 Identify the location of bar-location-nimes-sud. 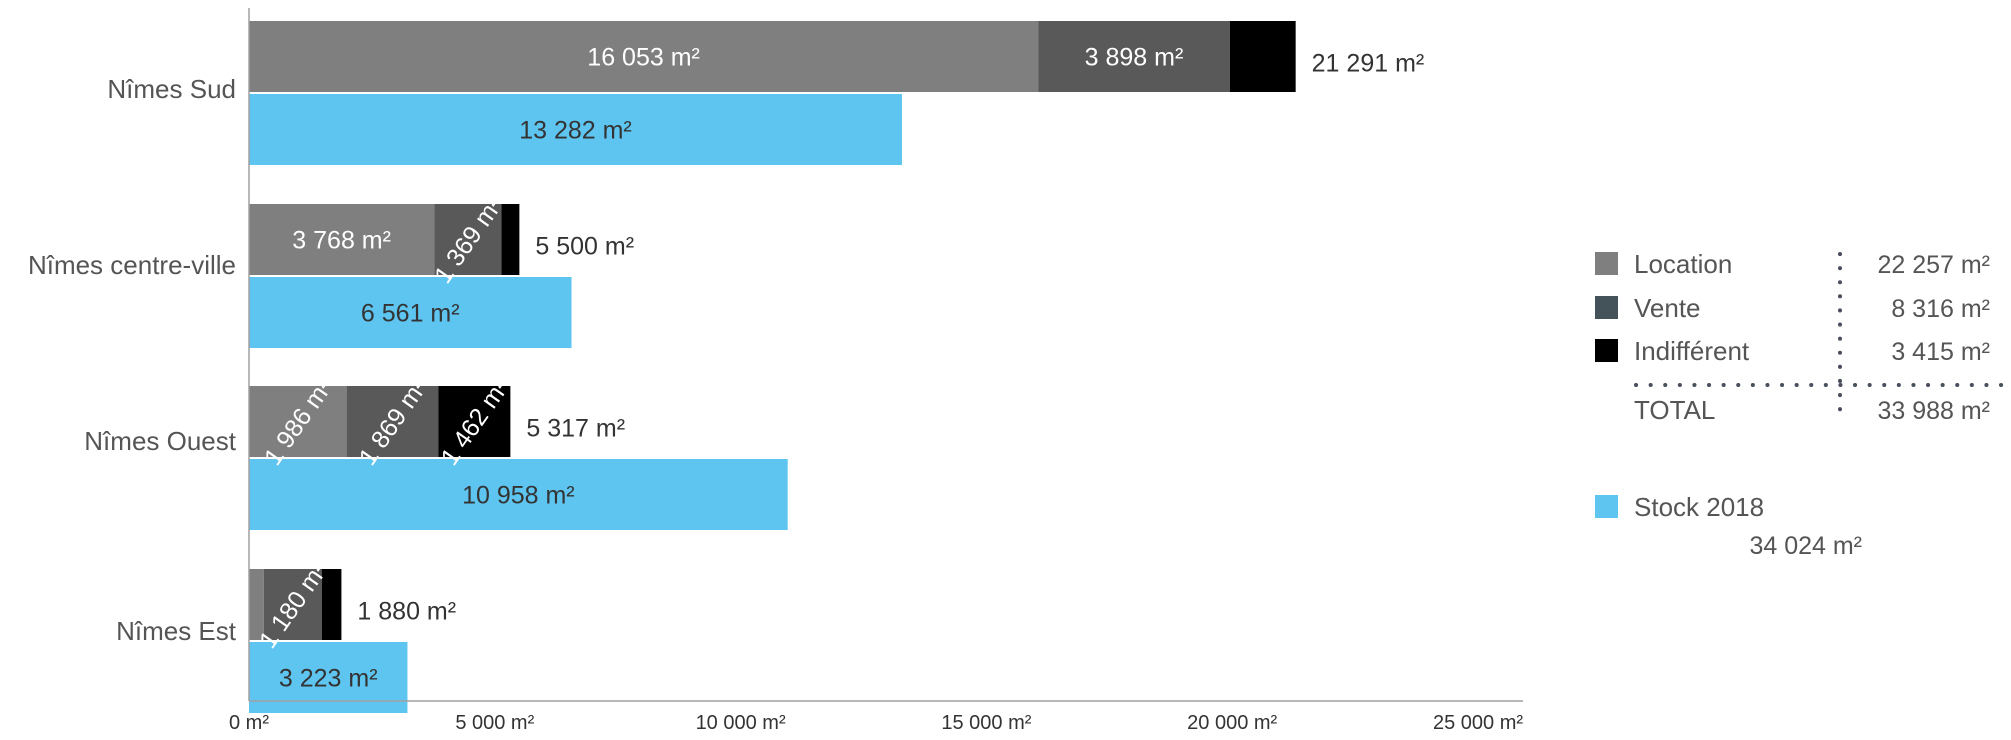
(644, 56).